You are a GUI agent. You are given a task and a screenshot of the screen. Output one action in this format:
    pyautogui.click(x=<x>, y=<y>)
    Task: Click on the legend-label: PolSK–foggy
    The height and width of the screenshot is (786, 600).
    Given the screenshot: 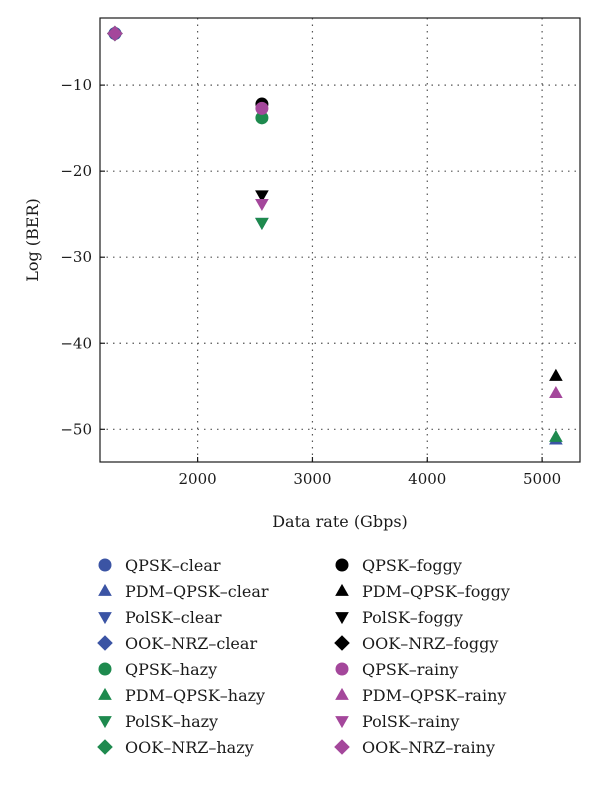 What is the action you would take?
    pyautogui.click(x=412, y=617)
    